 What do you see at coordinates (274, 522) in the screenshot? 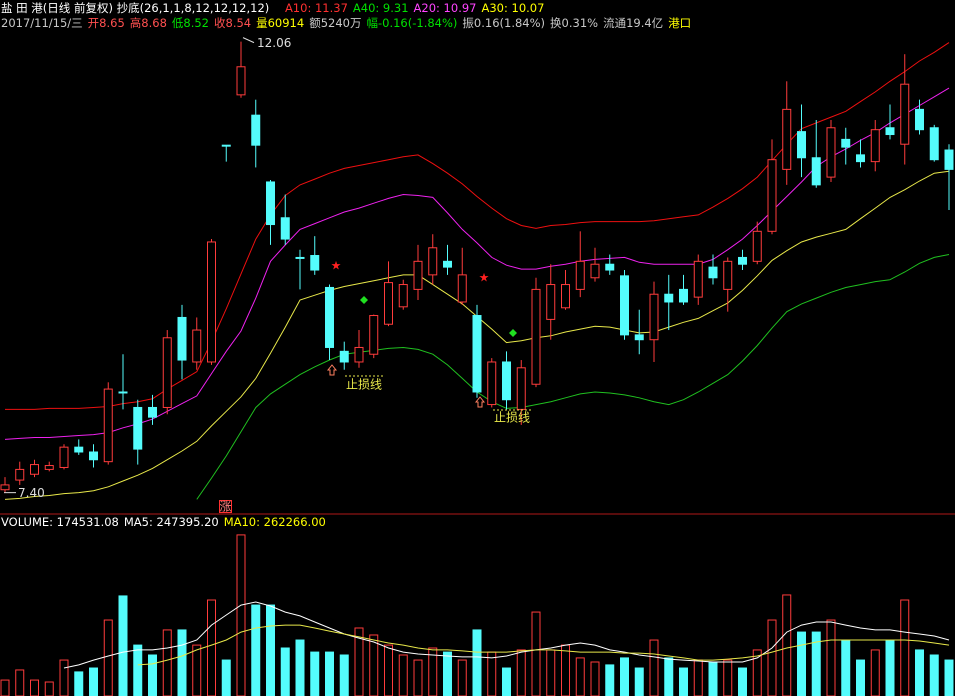
I see `volume-legend: MA10: 262266.00` at bounding box center [274, 522].